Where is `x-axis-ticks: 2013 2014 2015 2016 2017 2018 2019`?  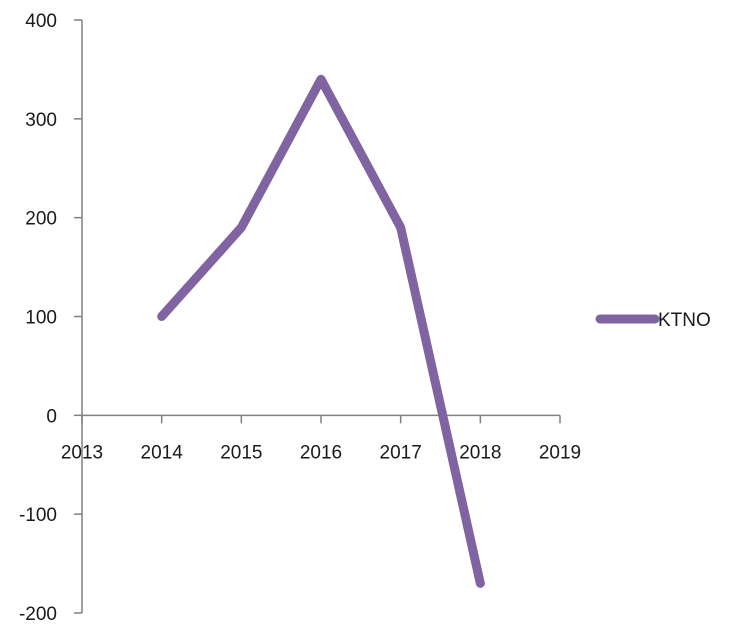 x-axis-ticks: 2013 2014 2015 2016 2017 2018 2019 is located at coordinates (321, 439).